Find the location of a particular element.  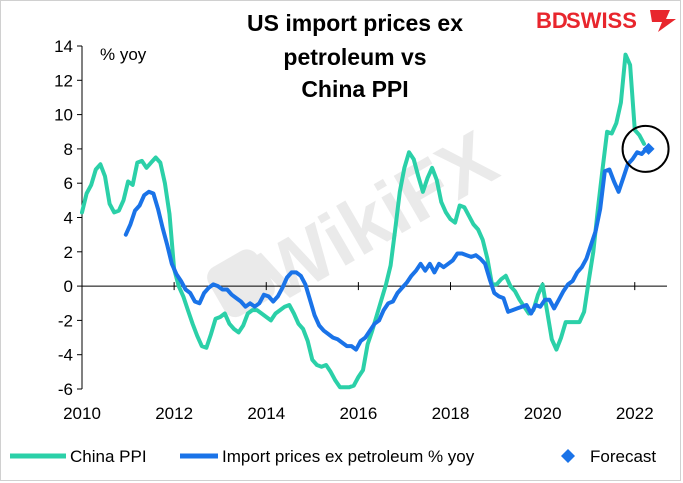

y-tick-label: -2 is located at coordinates (65, 320).